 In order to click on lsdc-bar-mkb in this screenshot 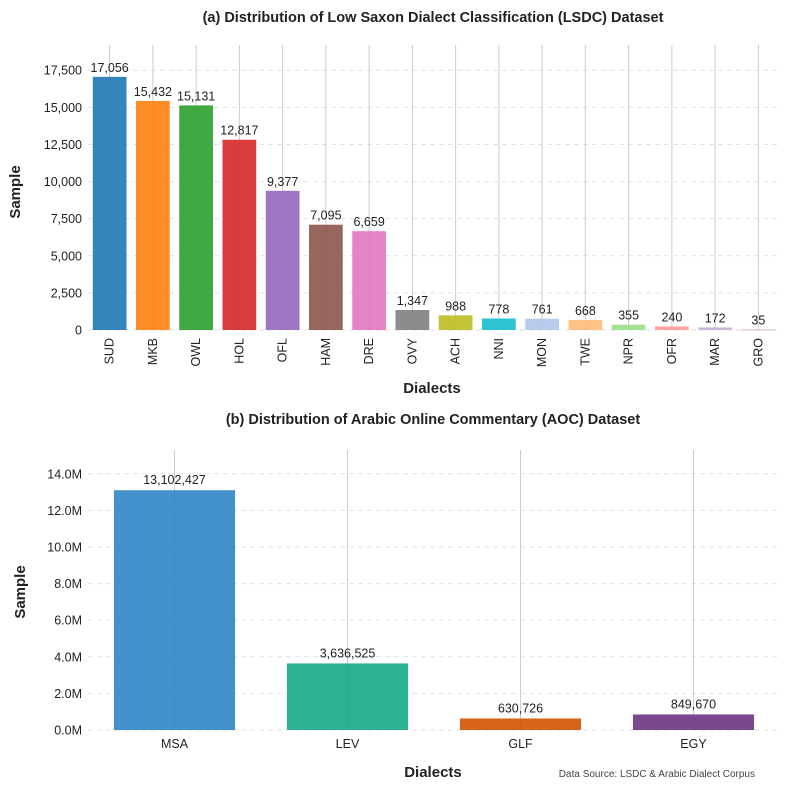, I will do `click(153, 215)`.